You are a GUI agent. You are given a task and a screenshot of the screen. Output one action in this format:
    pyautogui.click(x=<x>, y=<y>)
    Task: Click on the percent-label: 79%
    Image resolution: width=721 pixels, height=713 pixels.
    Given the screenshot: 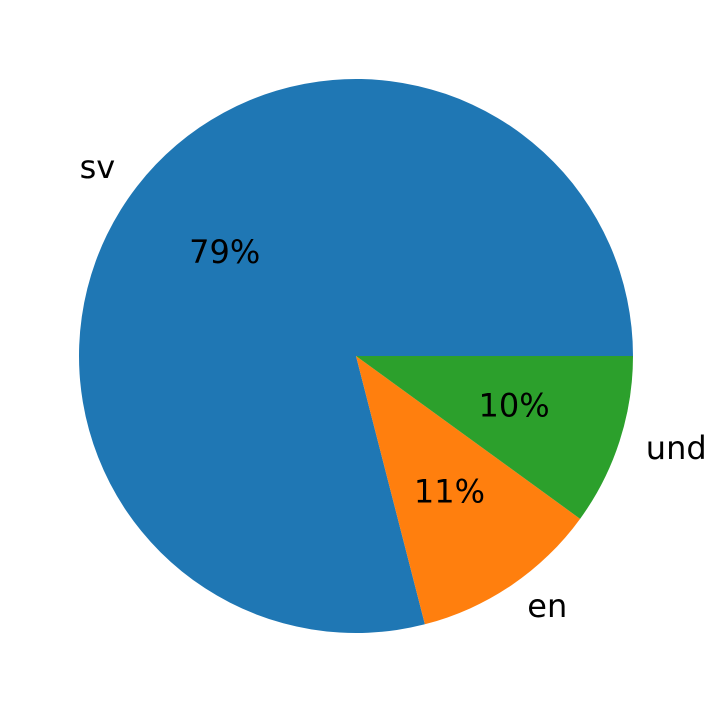 What is the action you would take?
    pyautogui.click(x=224, y=252)
    